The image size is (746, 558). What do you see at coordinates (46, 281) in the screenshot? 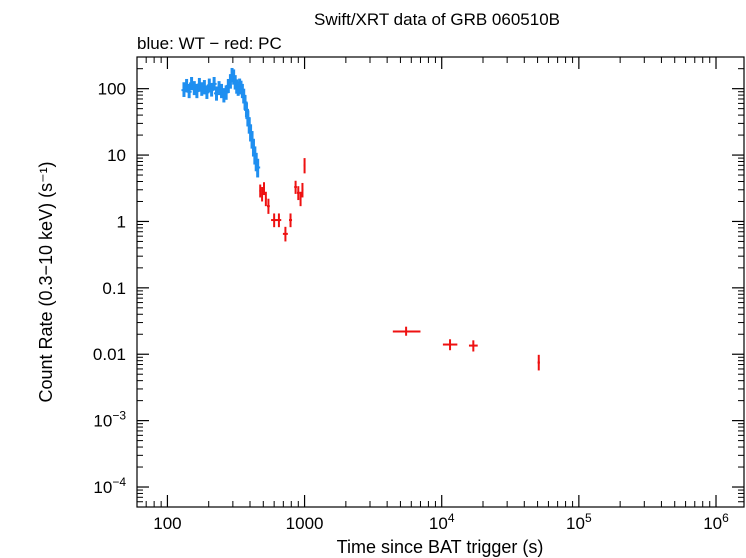
I see `y-axis-label: Count Rate (0.3−10 keV) (s⁻¹)` at bounding box center [46, 281].